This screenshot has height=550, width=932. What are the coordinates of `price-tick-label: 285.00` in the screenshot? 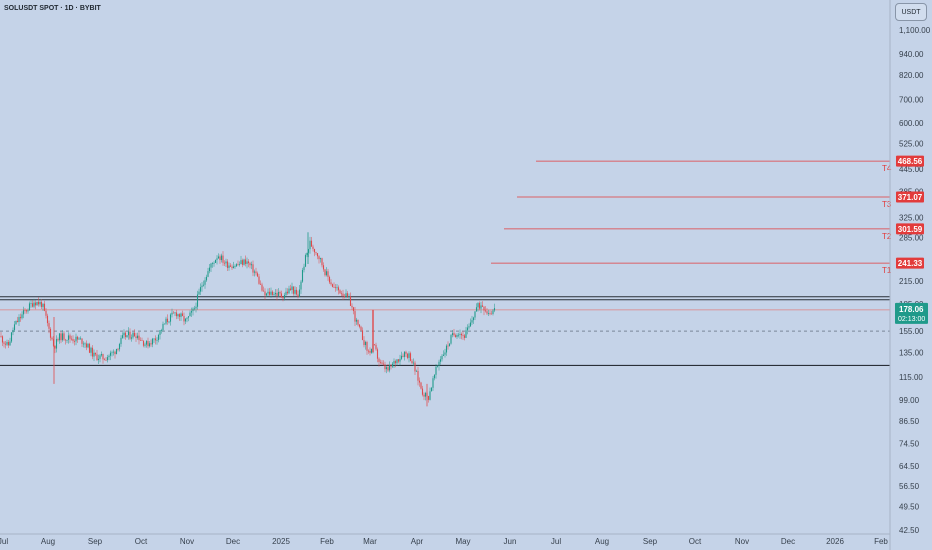 It's located at (911, 238).